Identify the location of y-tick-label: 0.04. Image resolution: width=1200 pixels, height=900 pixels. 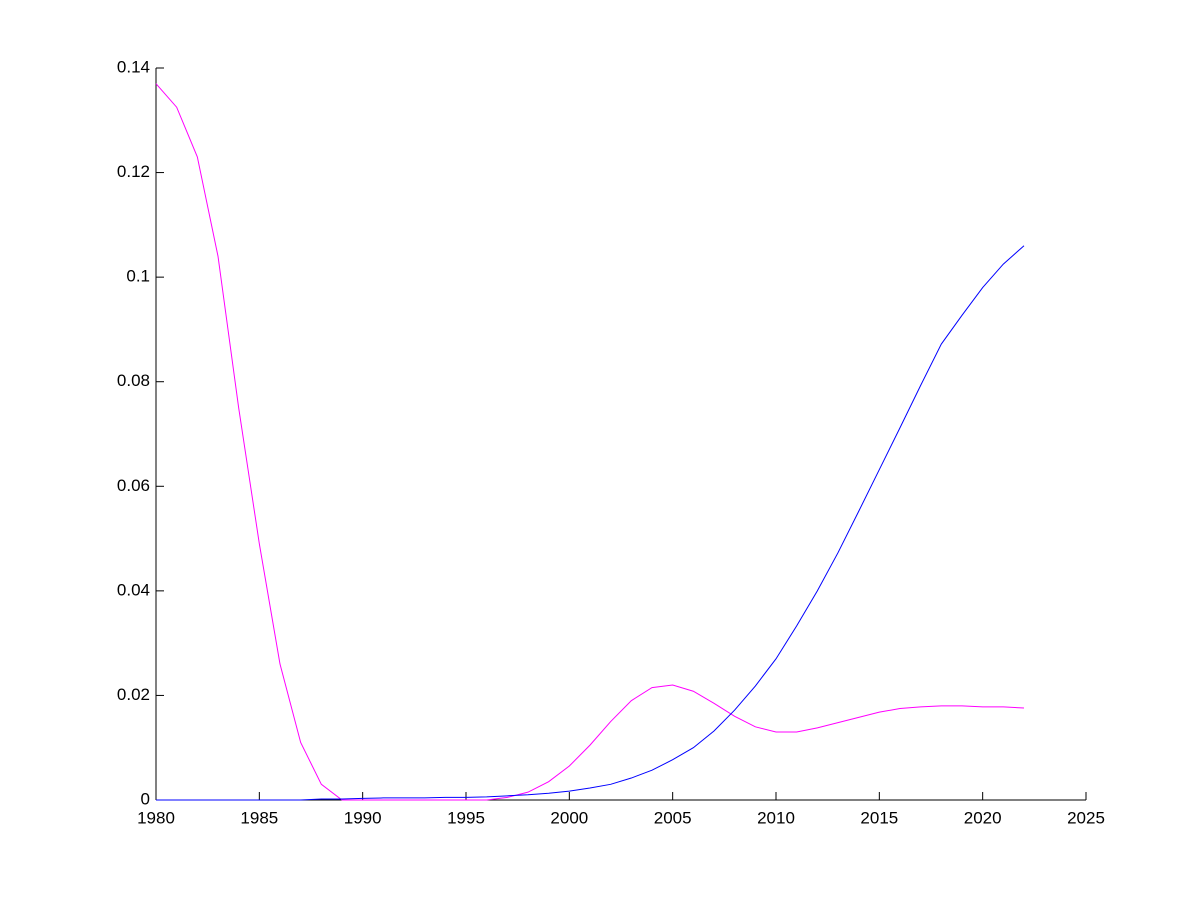
(133, 589).